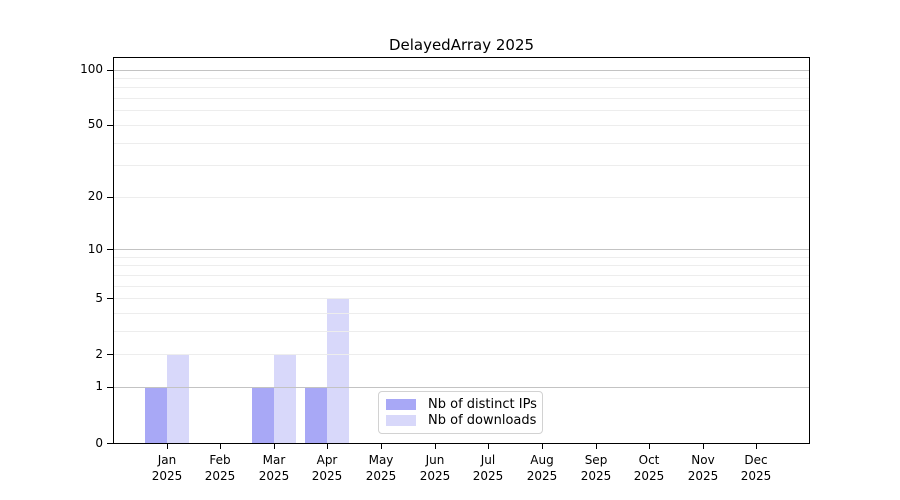  Describe the element at coordinates (756, 446) in the screenshot. I see `x-tick-dec` at that location.